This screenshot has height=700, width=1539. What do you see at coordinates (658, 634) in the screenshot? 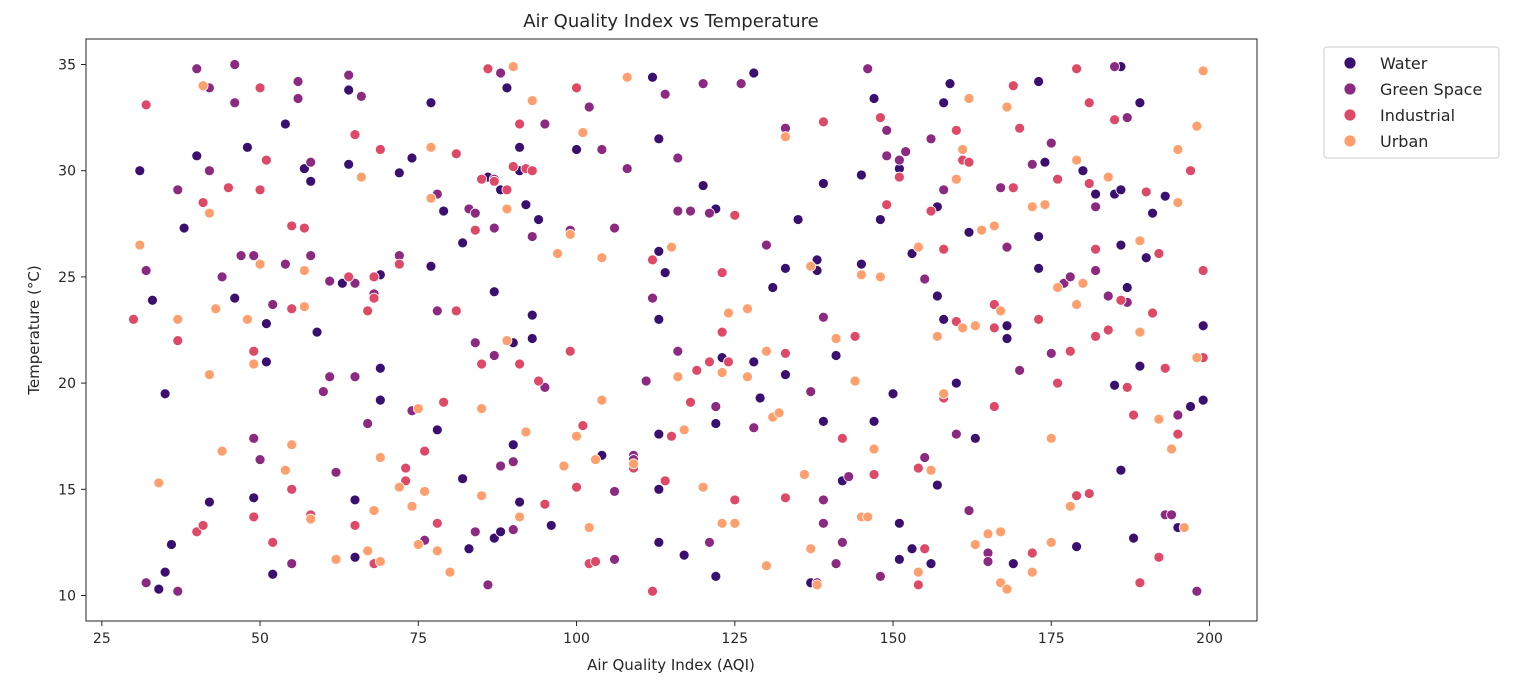
I see `x-axis-ticks: 25 50 75 100 125 150 175 200` at bounding box center [658, 634].